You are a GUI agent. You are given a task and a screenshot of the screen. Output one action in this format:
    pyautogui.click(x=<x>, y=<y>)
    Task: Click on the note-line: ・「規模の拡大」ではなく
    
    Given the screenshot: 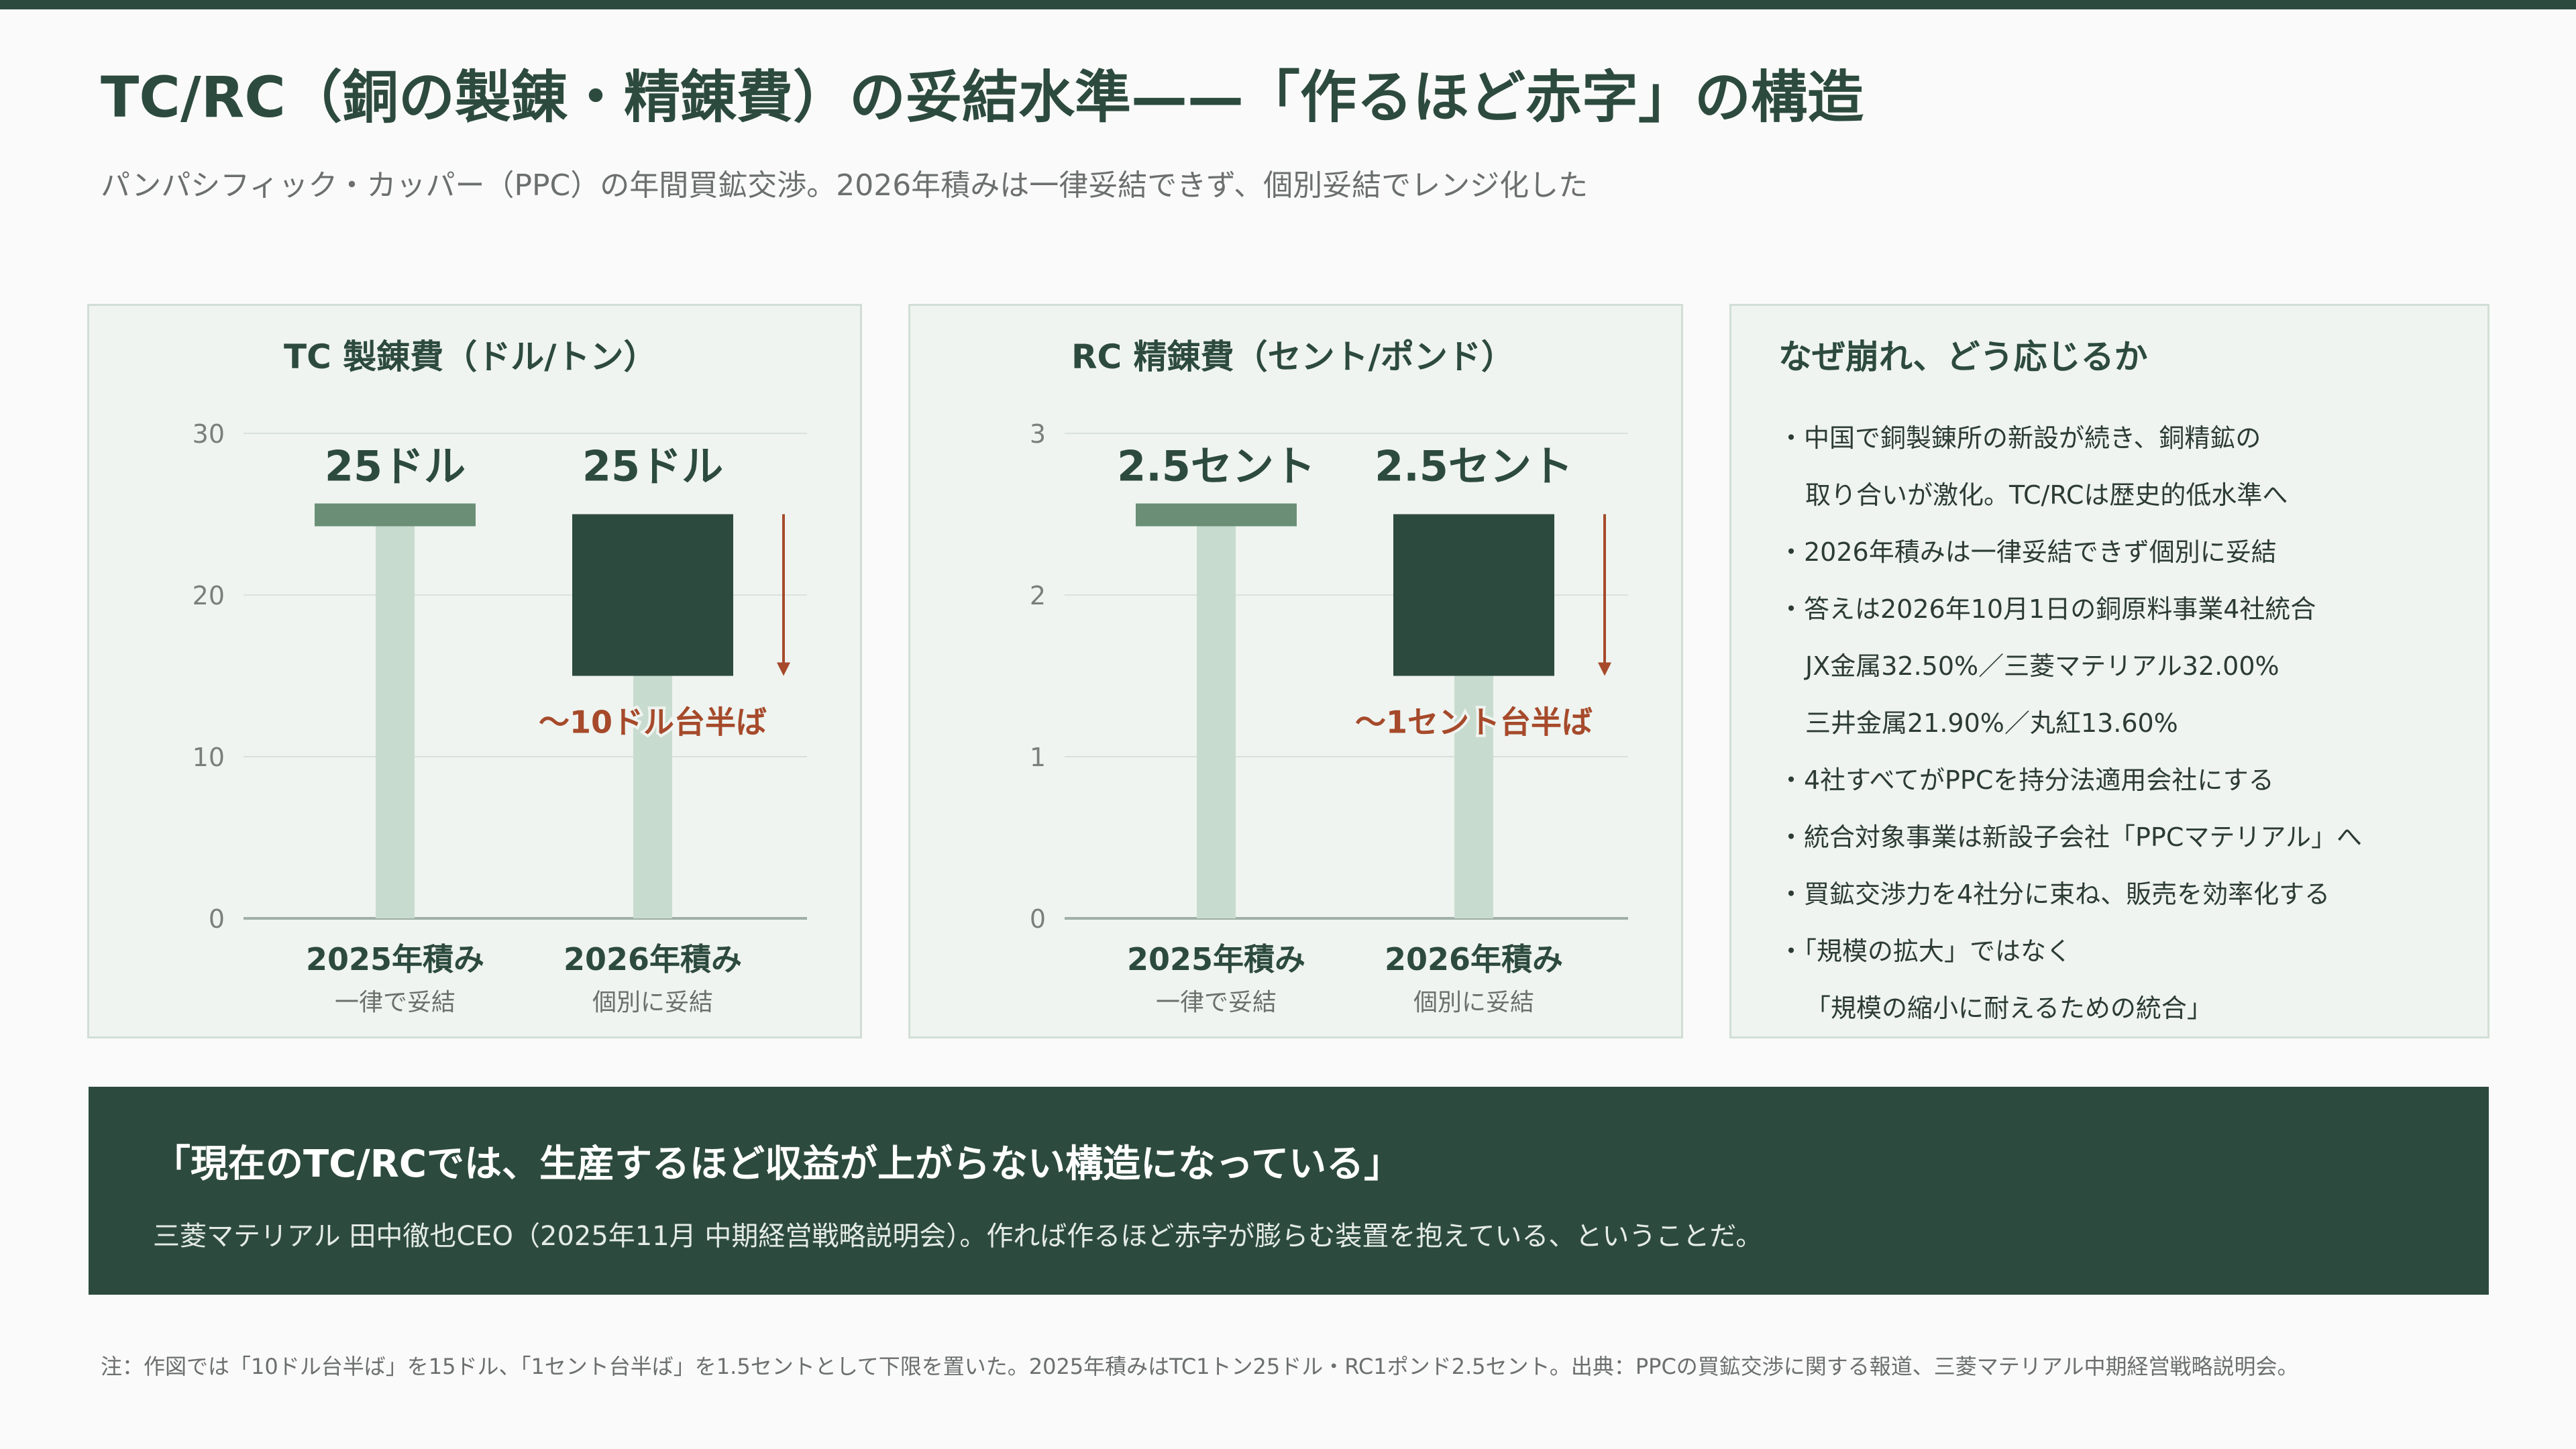 What is the action you would take?
    pyautogui.click(x=1925, y=951)
    